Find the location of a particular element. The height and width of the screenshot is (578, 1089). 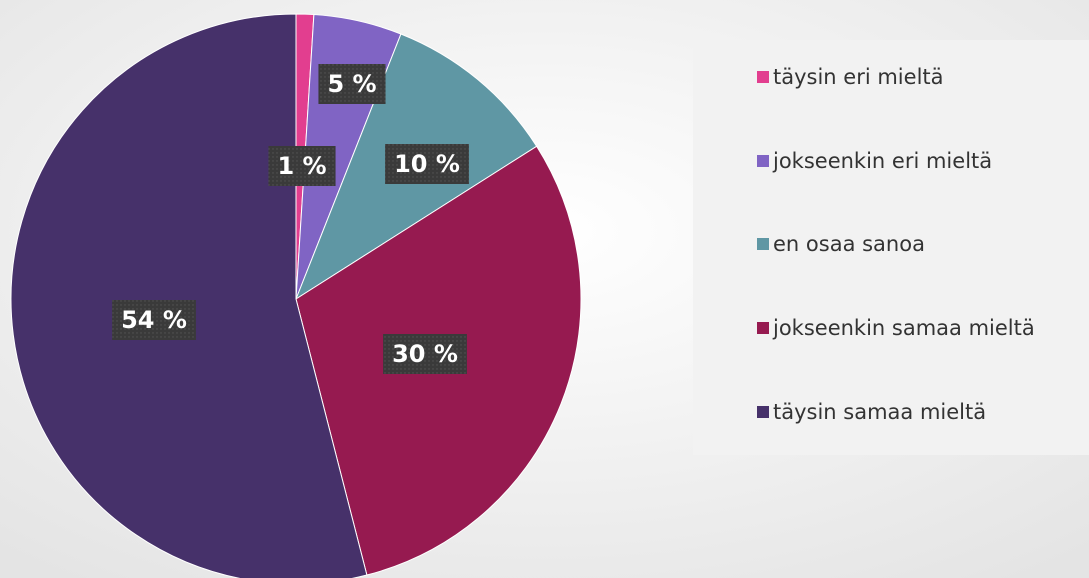

data-label: 5 % is located at coordinates (351, 84).